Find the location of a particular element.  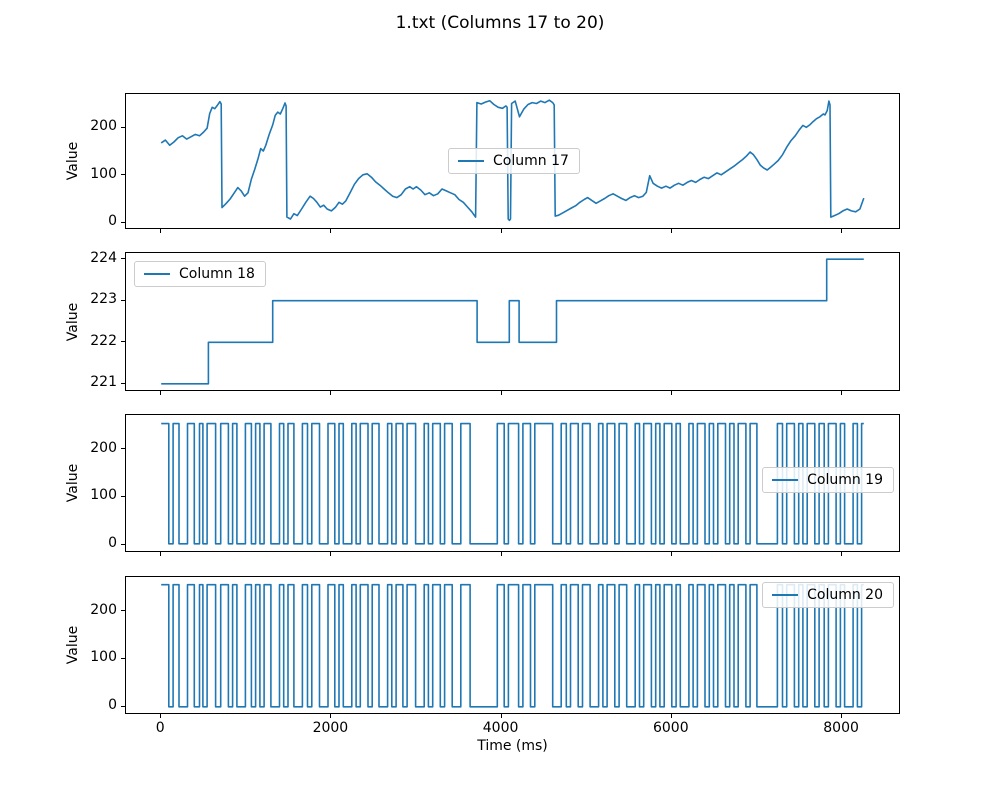

plot-area-column-18: Column 18 is located at coordinates (512, 321).